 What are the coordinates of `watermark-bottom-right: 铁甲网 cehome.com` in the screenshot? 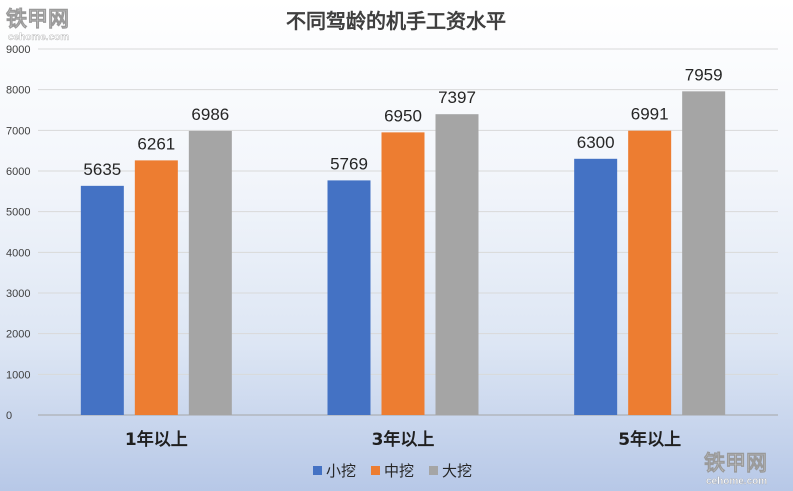 It's located at (736, 469).